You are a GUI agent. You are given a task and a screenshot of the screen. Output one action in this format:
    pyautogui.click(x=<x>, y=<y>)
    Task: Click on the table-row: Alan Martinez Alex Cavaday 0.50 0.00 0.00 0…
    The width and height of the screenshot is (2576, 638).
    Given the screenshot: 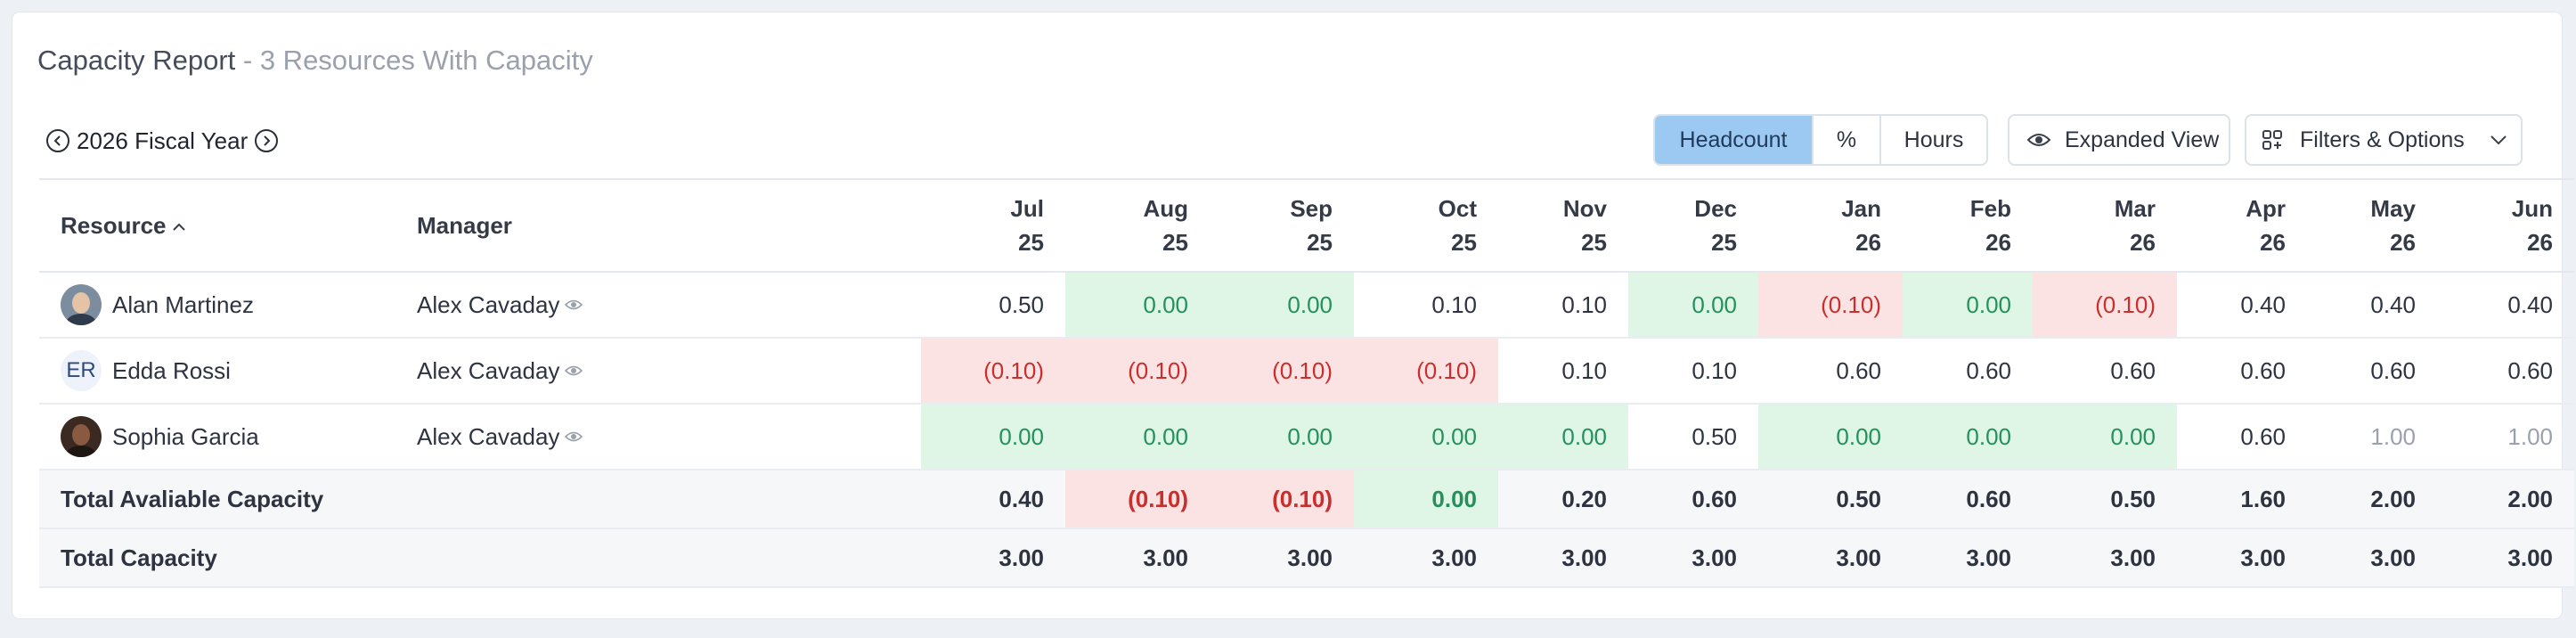 What is the action you would take?
    pyautogui.click(x=1306, y=306)
    